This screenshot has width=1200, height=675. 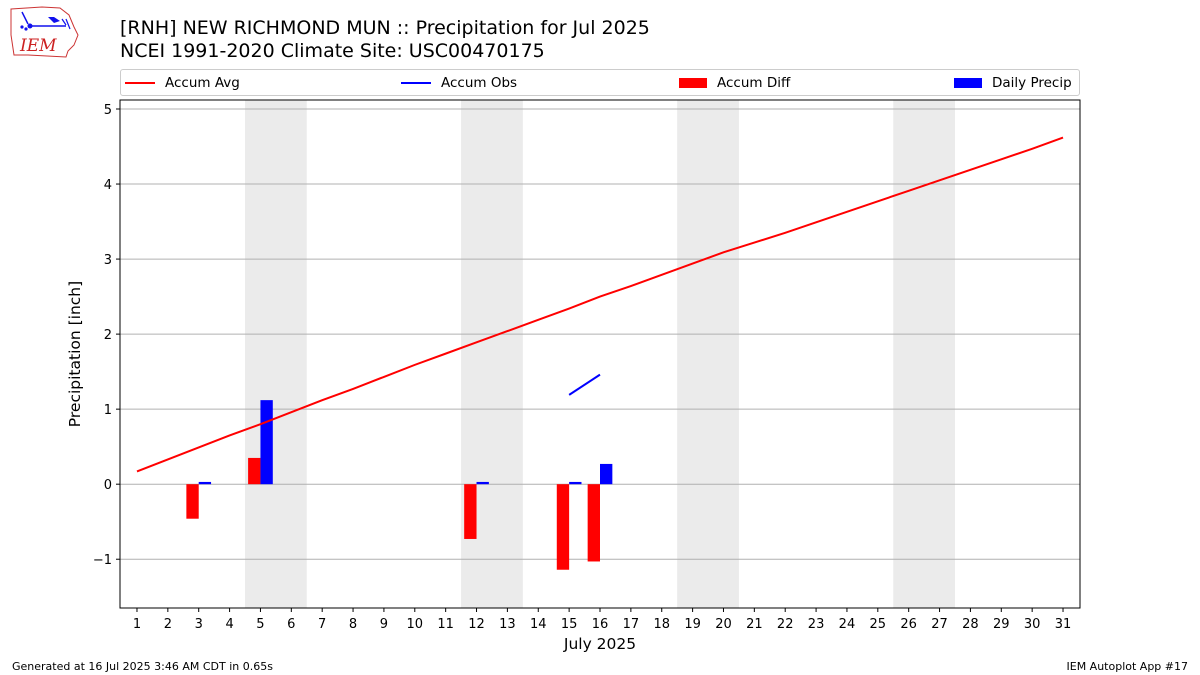 What do you see at coordinates (415, 624) in the screenshot?
I see `x-tick-label: 10` at bounding box center [415, 624].